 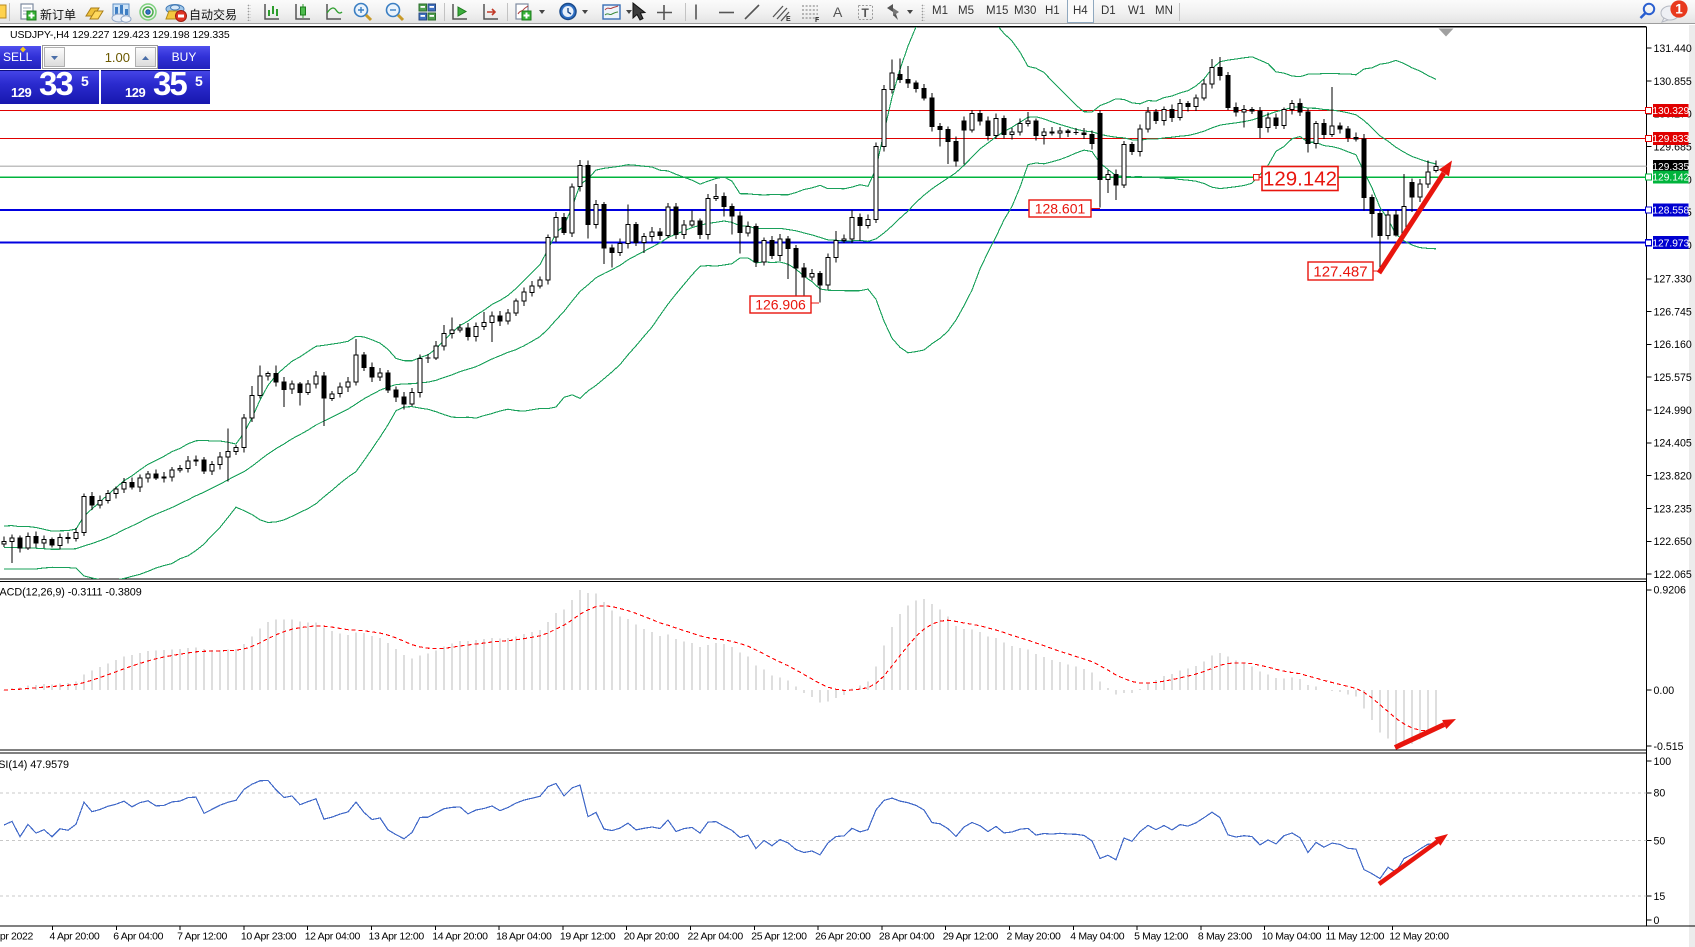 What do you see at coordinates (269, 937) in the screenshot?
I see `svg-text: 10 Apr 23:00` at bounding box center [269, 937].